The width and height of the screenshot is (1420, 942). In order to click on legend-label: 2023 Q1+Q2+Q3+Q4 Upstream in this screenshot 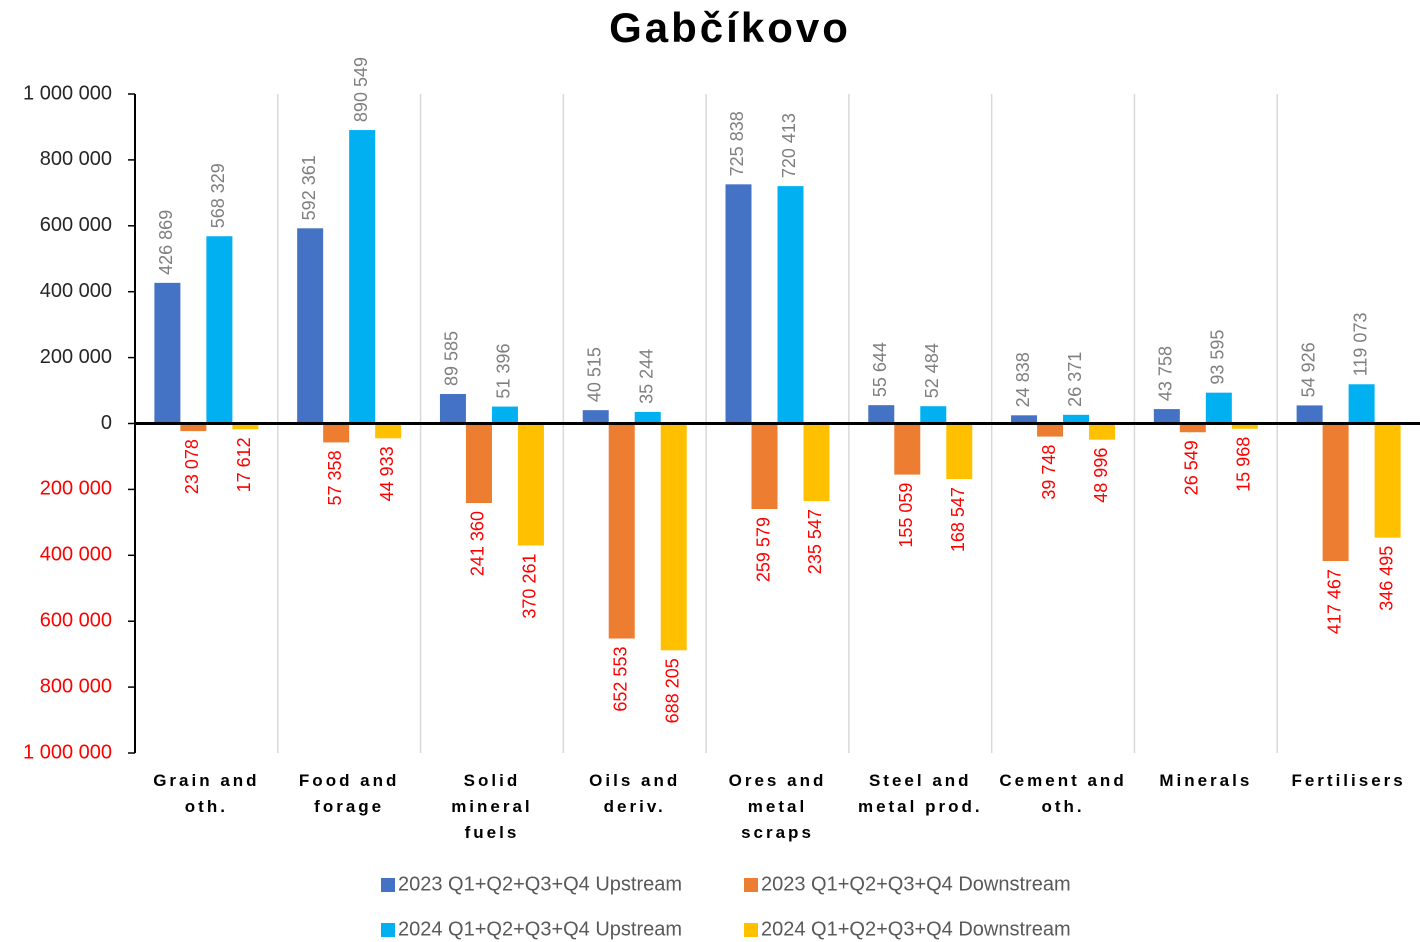, I will do `click(540, 884)`.